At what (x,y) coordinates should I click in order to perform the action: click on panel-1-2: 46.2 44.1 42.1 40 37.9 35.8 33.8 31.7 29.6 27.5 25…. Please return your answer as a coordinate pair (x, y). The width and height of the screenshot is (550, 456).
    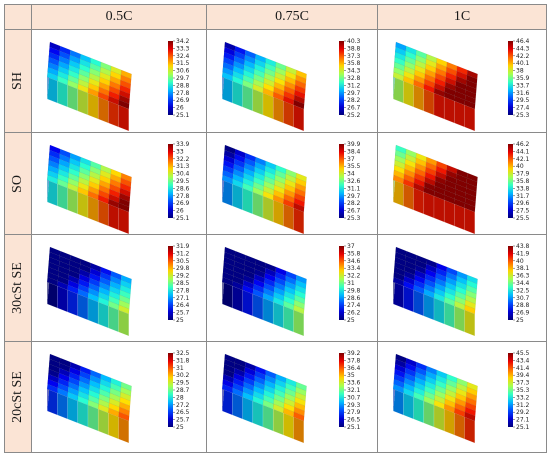
    Looking at the image, I should click on (462, 183).